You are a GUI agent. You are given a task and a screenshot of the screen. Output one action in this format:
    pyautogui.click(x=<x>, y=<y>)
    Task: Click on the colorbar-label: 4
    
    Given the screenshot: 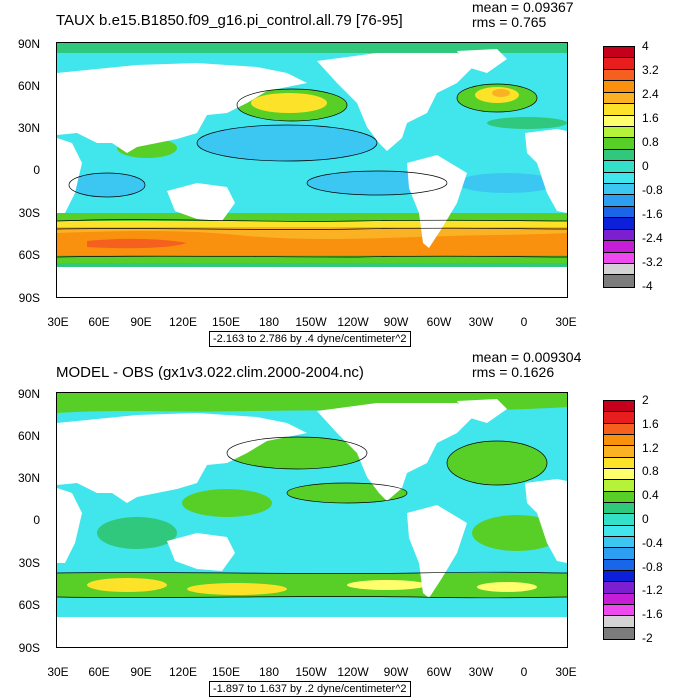 What is the action you would take?
    pyautogui.click(x=645, y=46)
    